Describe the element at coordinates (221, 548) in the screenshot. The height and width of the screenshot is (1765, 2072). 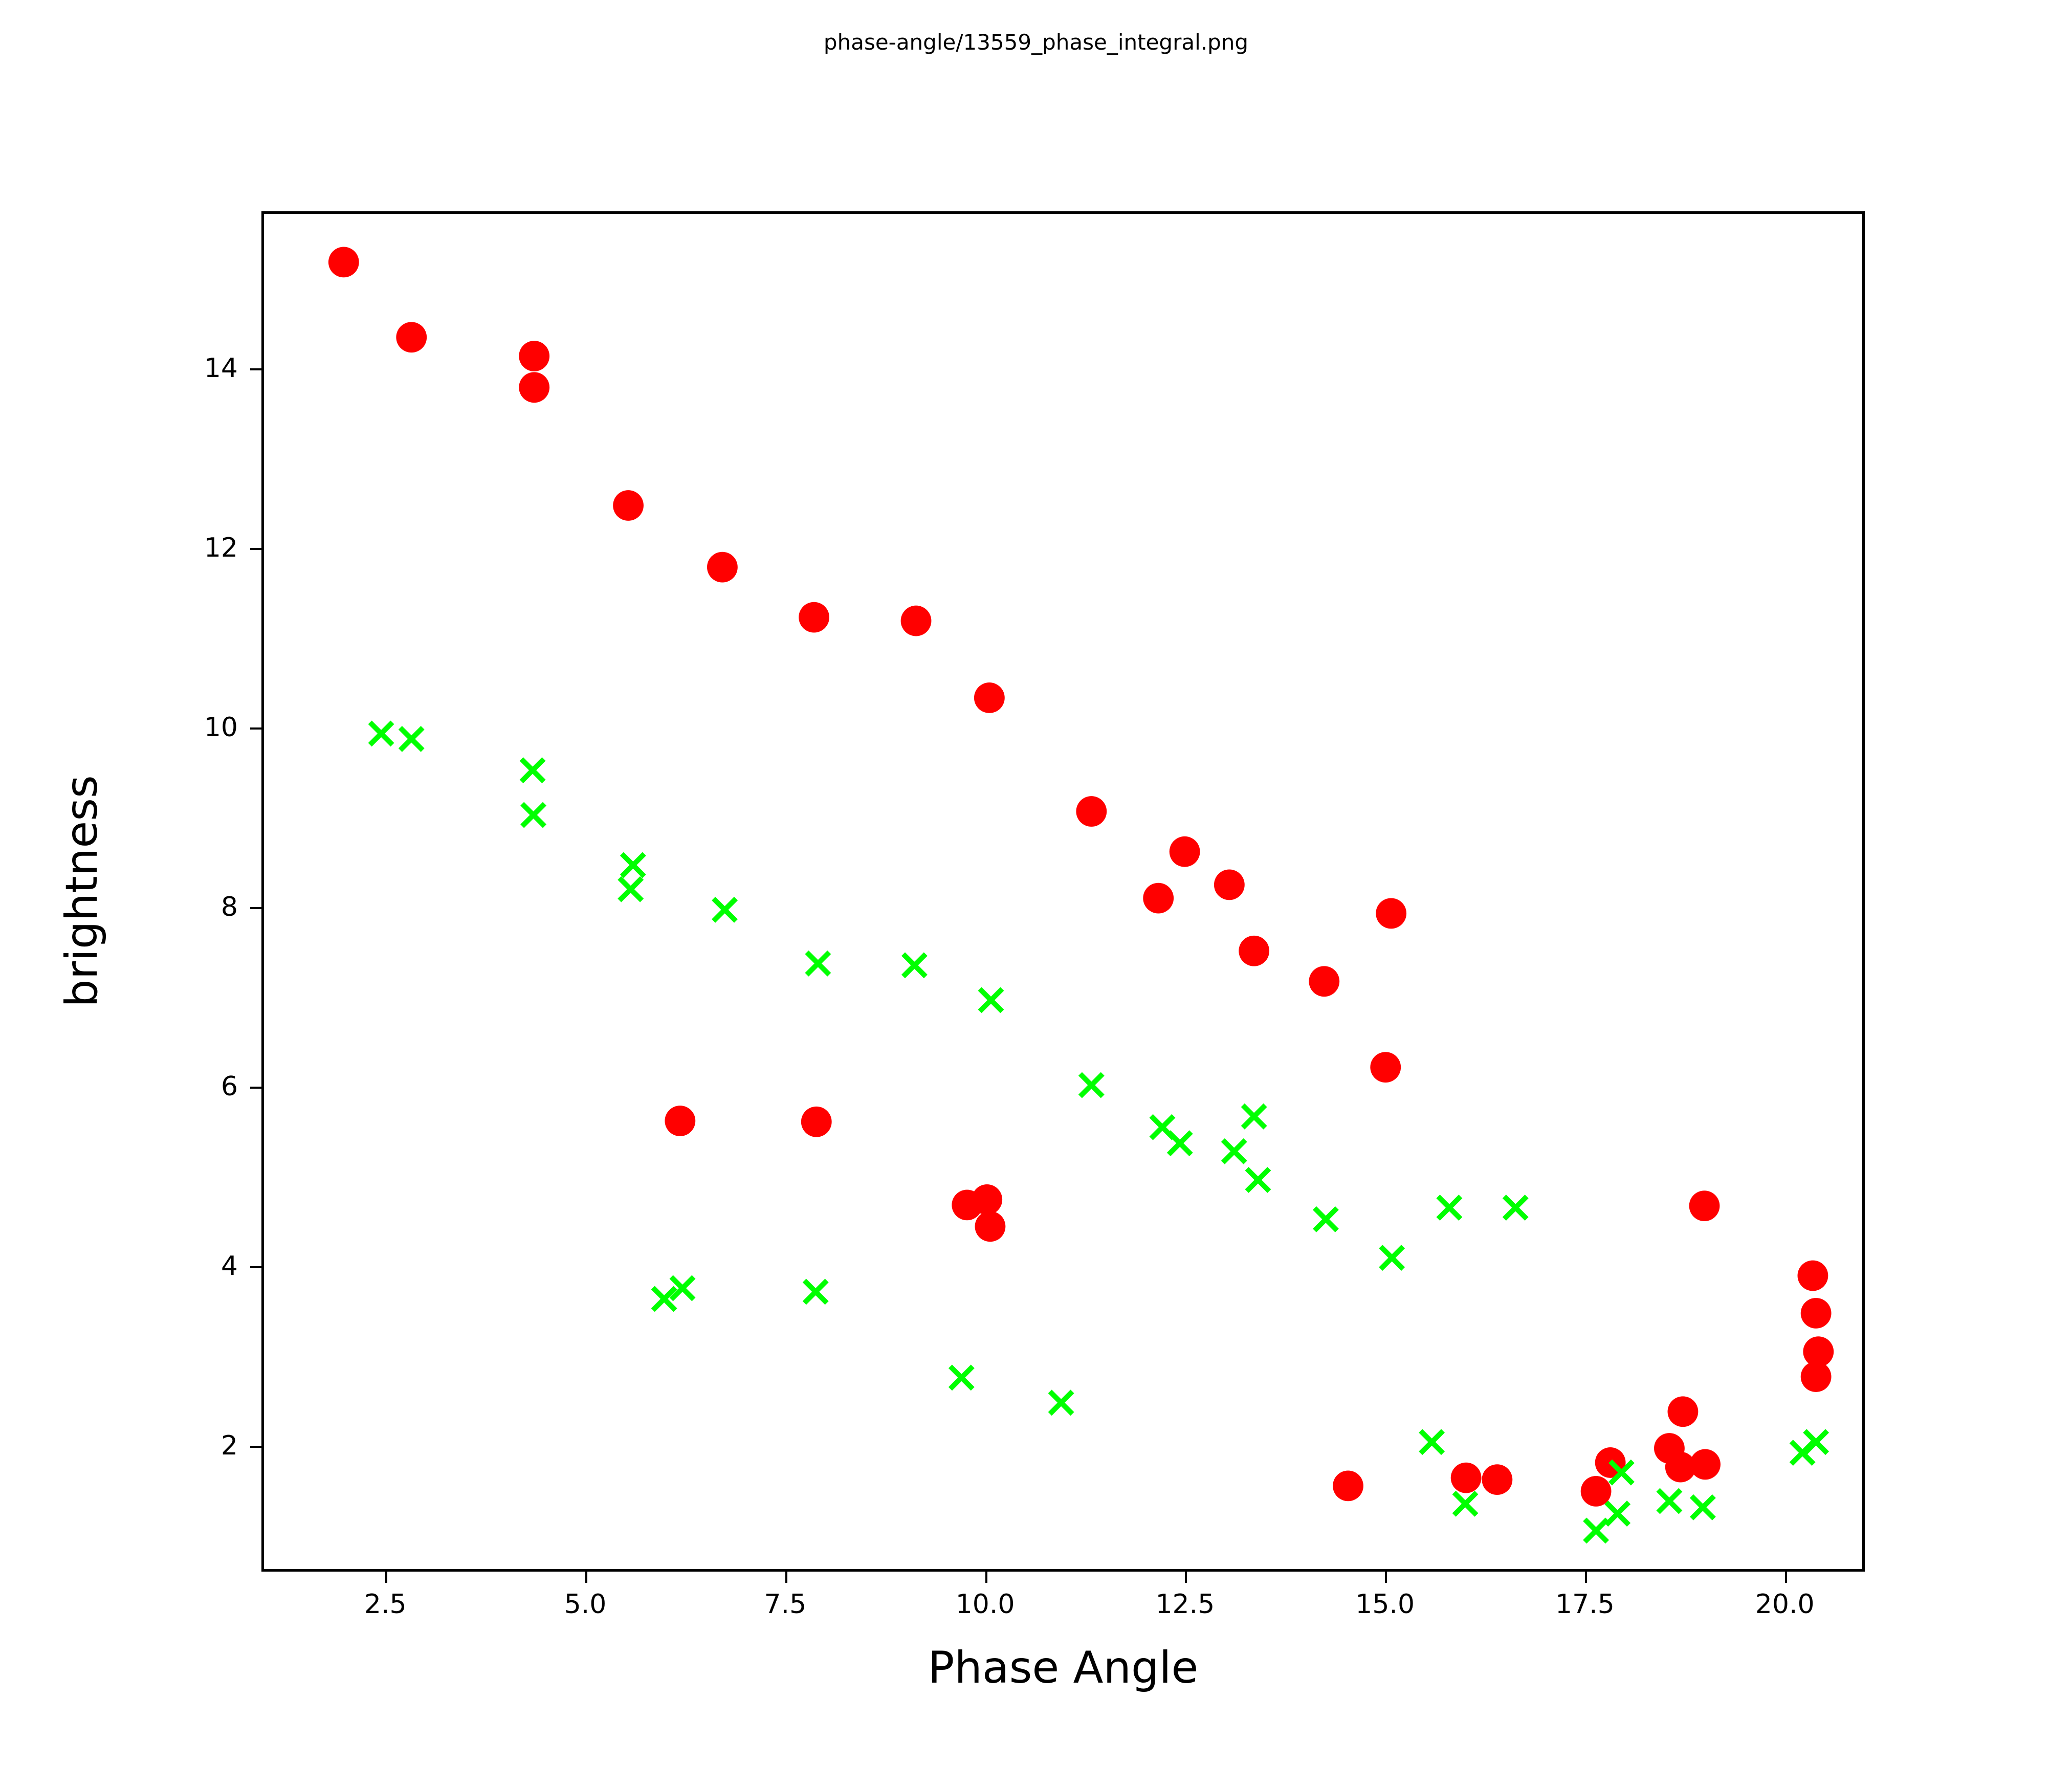
I see `y-tick-label: 12` at that location.